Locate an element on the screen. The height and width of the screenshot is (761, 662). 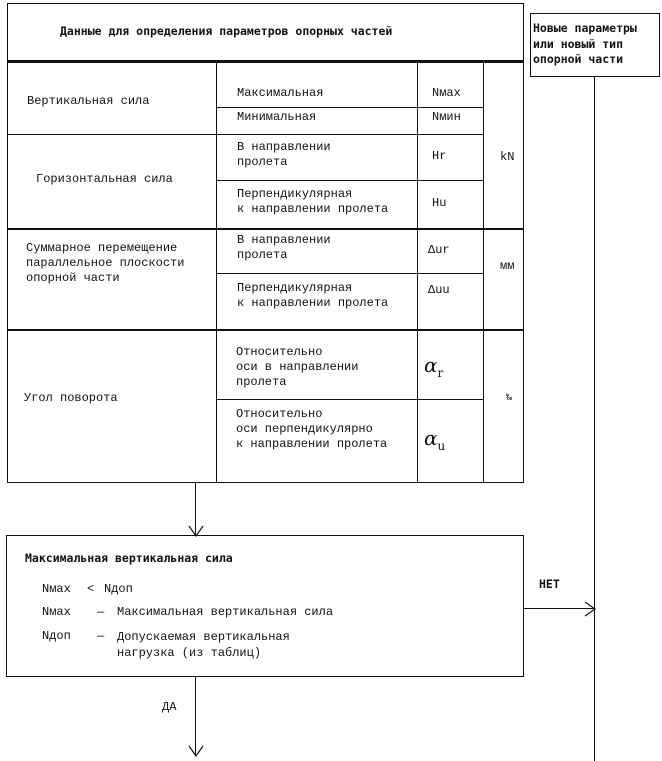
row-group-label: Угол поворота is located at coordinates (71, 398).